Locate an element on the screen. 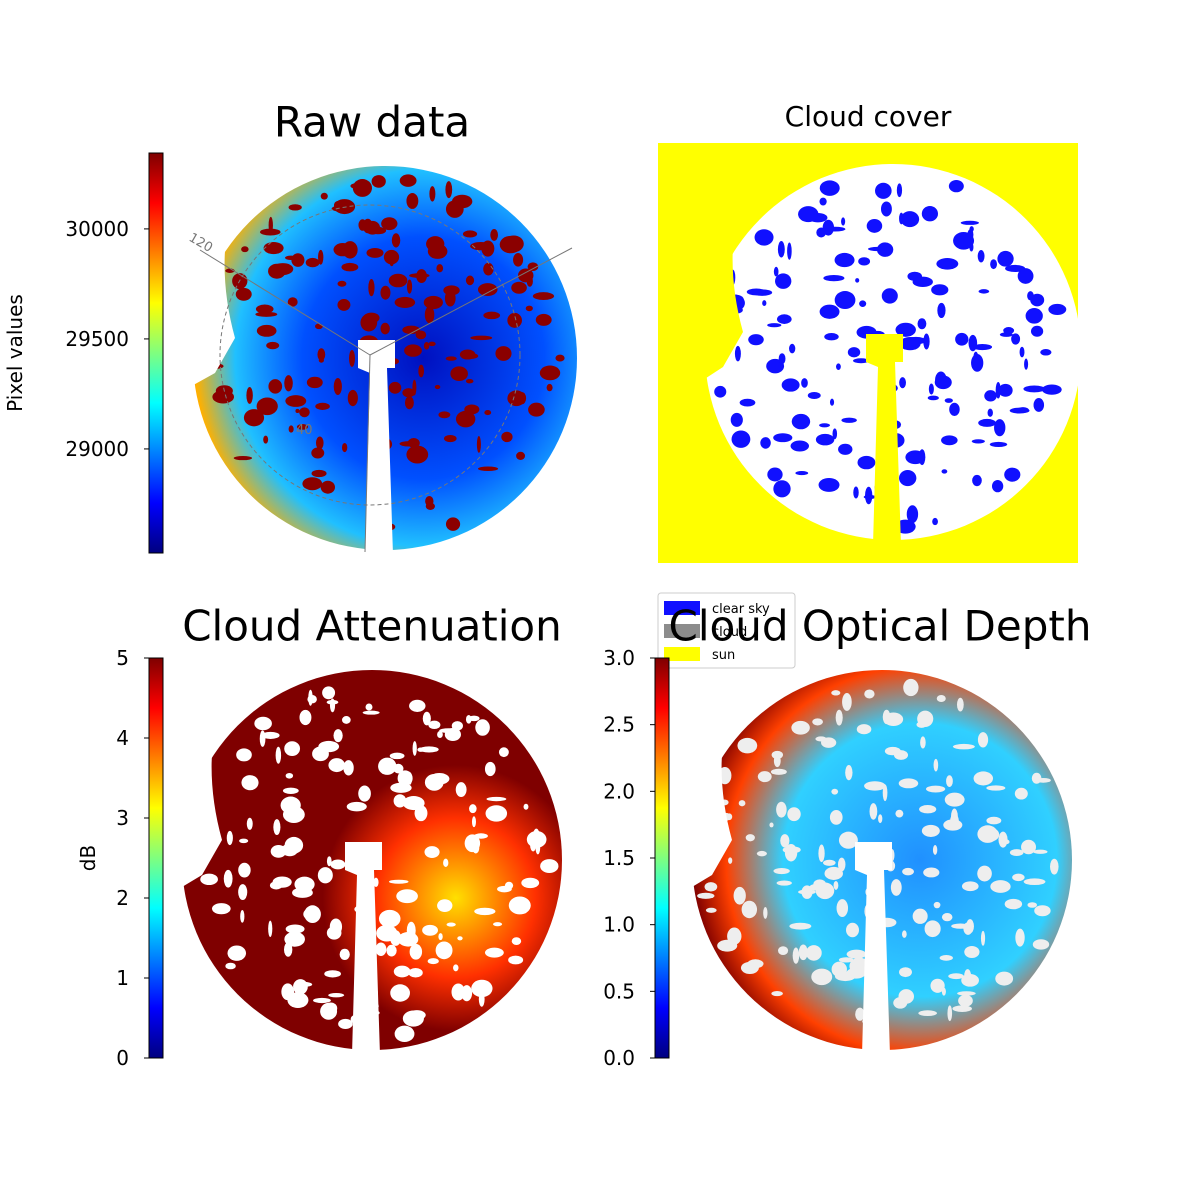 The image size is (1200, 1204). panel-title: Cloud Attenuation is located at coordinates (372, 626).